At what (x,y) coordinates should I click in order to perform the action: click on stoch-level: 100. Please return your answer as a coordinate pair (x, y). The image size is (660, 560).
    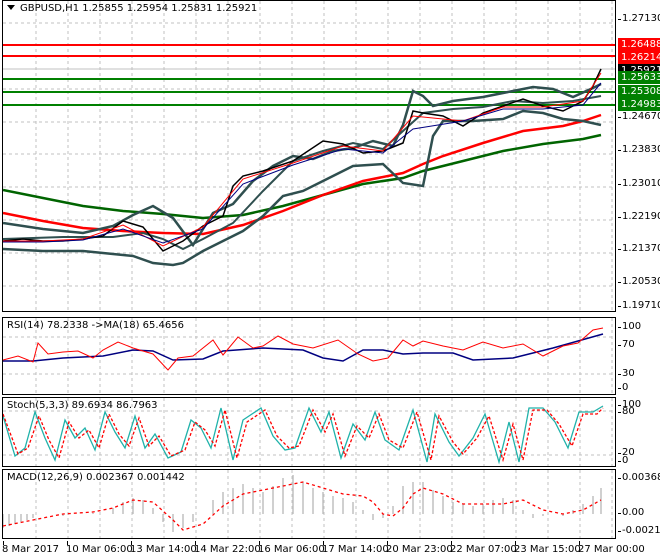
    Looking at the image, I should click on (629, 404).